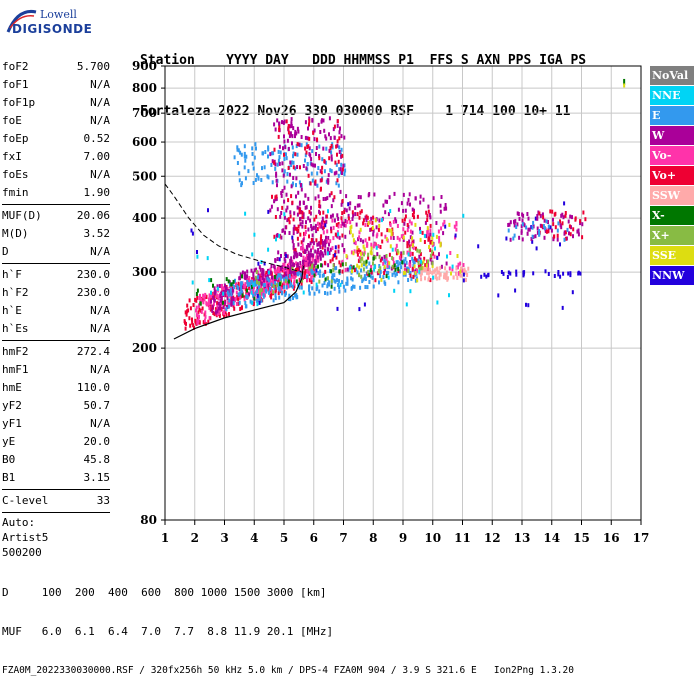 This screenshot has height=690, width=700. What do you see at coordinates (58, 14) in the screenshot?
I see `logo-text-lowell: Lowell` at bounding box center [58, 14].